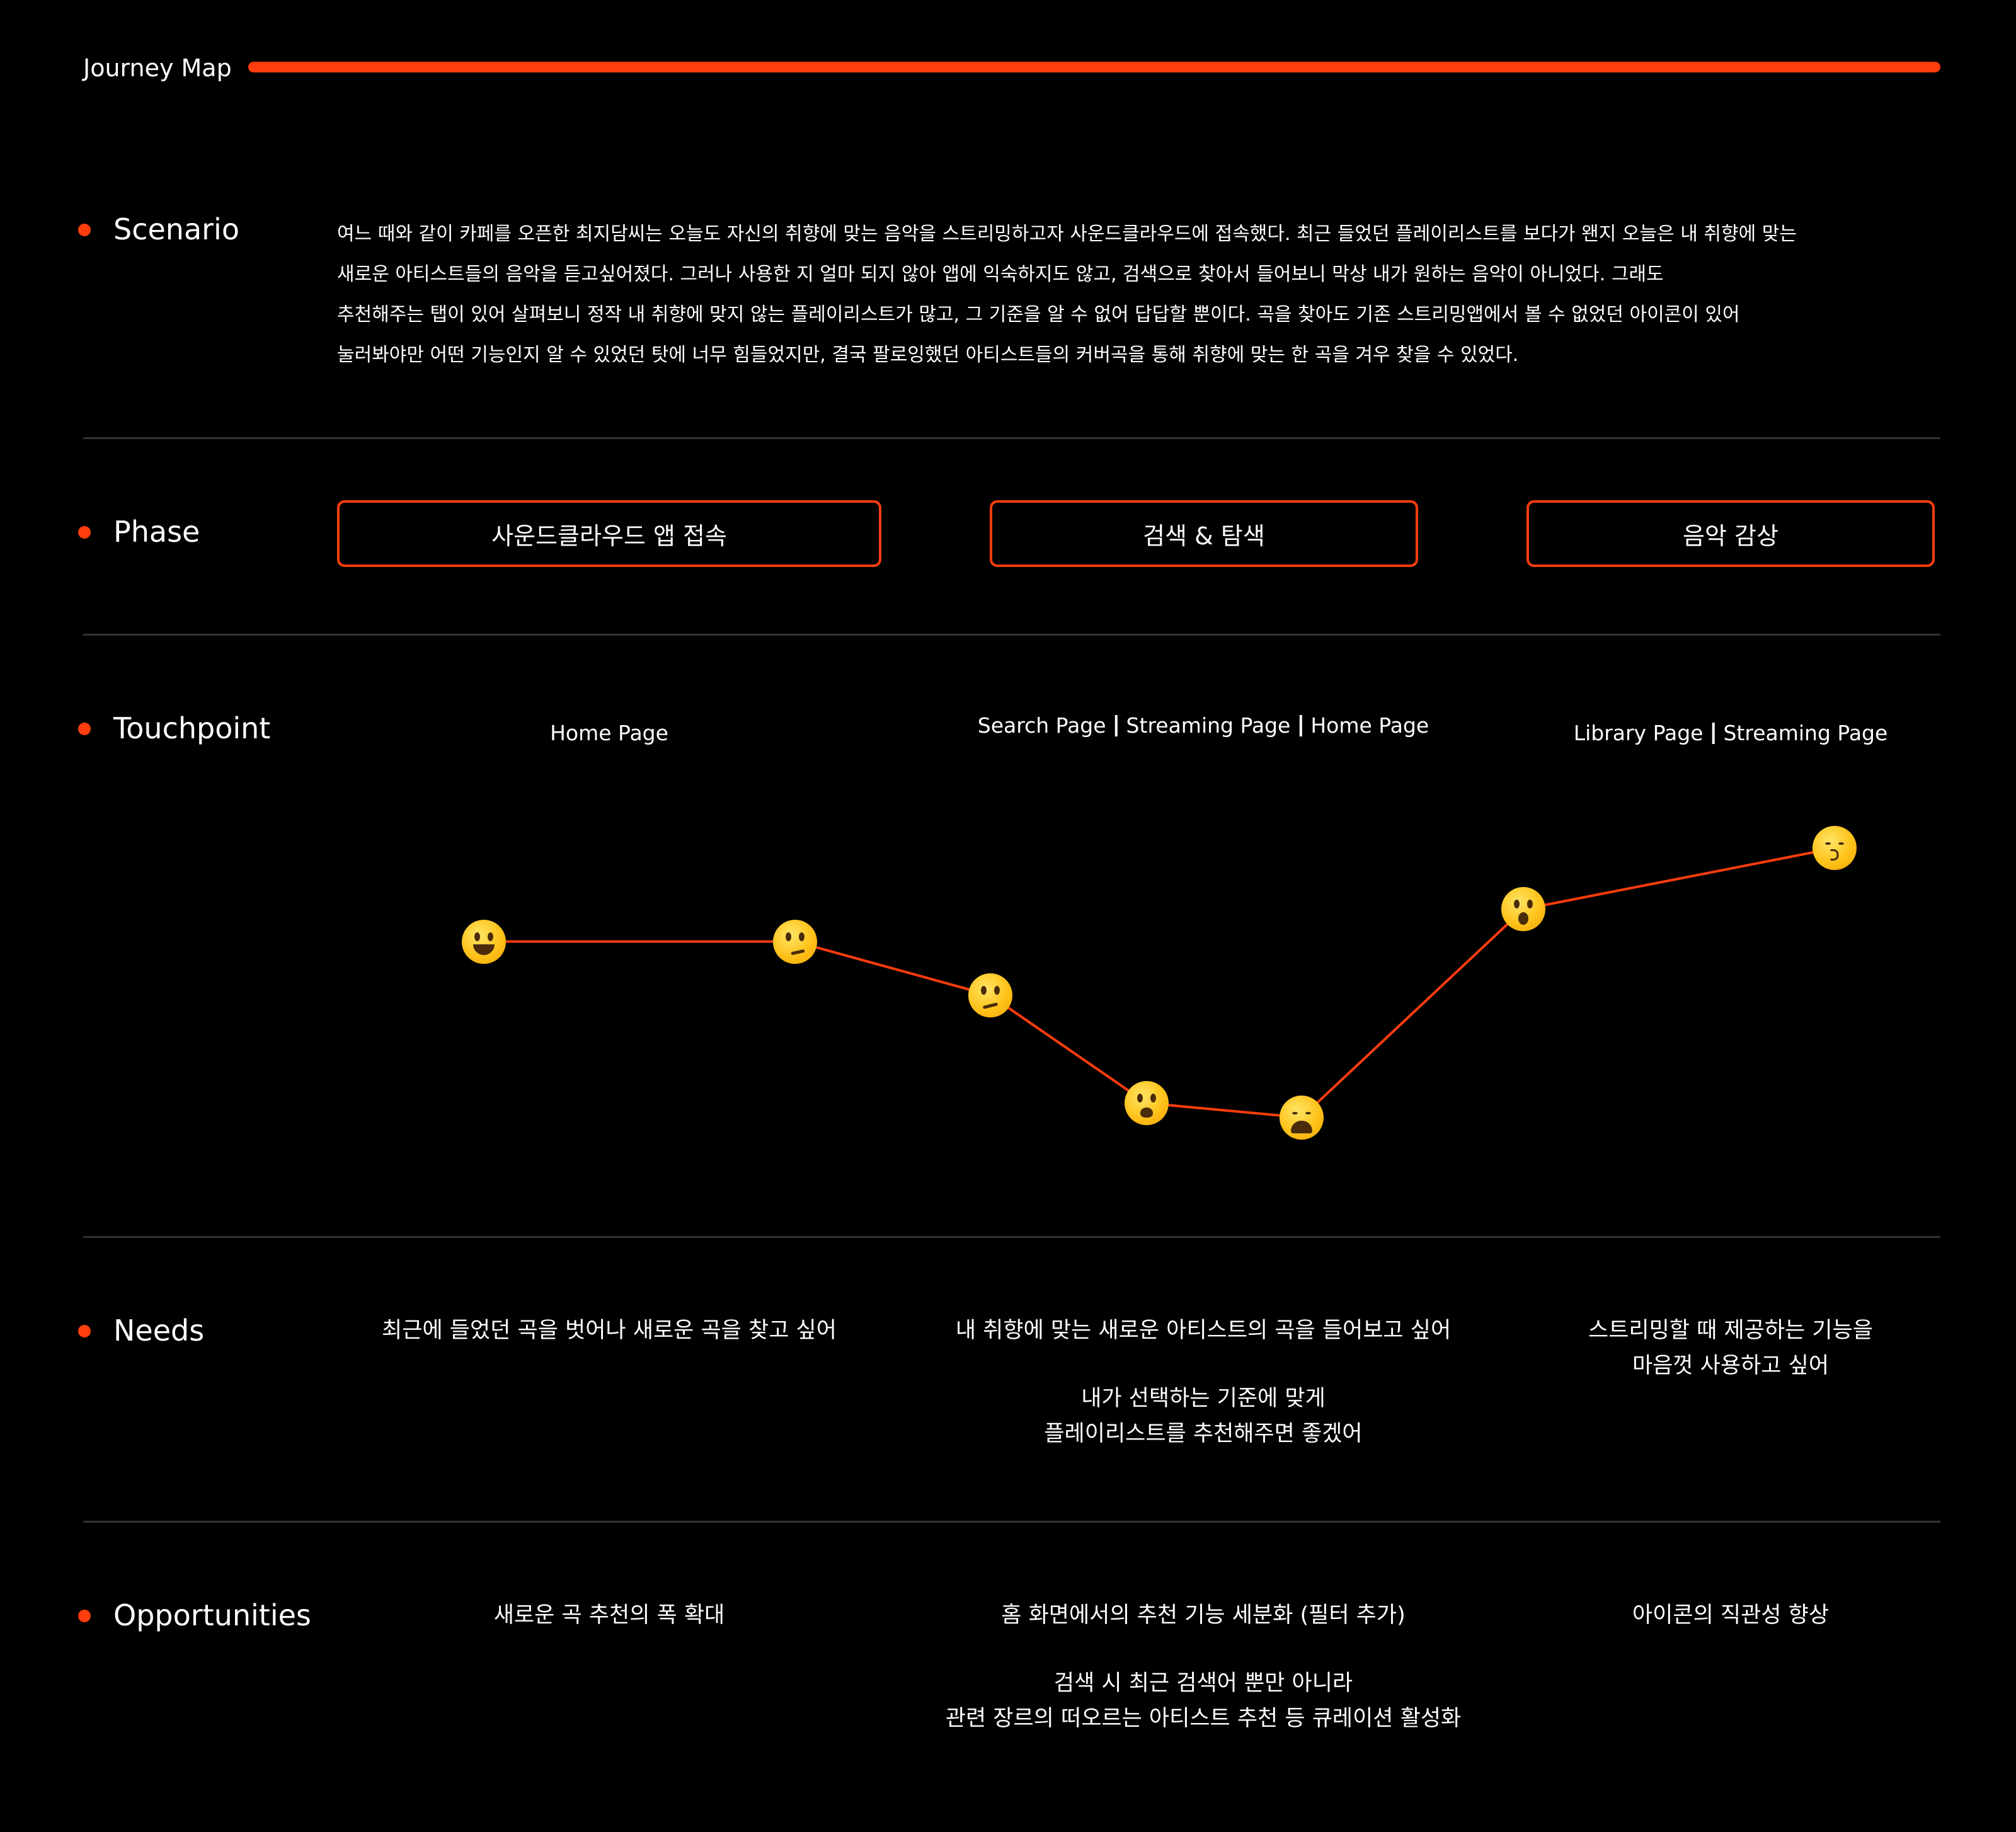 This screenshot has width=2016, height=1832. Describe the element at coordinates (84, 532) in the screenshot. I see `phase-bullet-icon` at that location.